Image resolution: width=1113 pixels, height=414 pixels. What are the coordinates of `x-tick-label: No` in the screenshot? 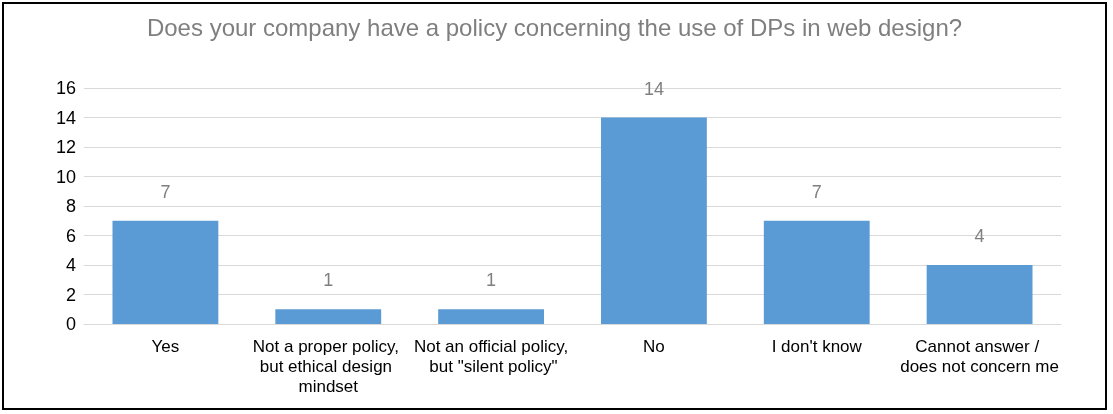 It's located at (654, 346).